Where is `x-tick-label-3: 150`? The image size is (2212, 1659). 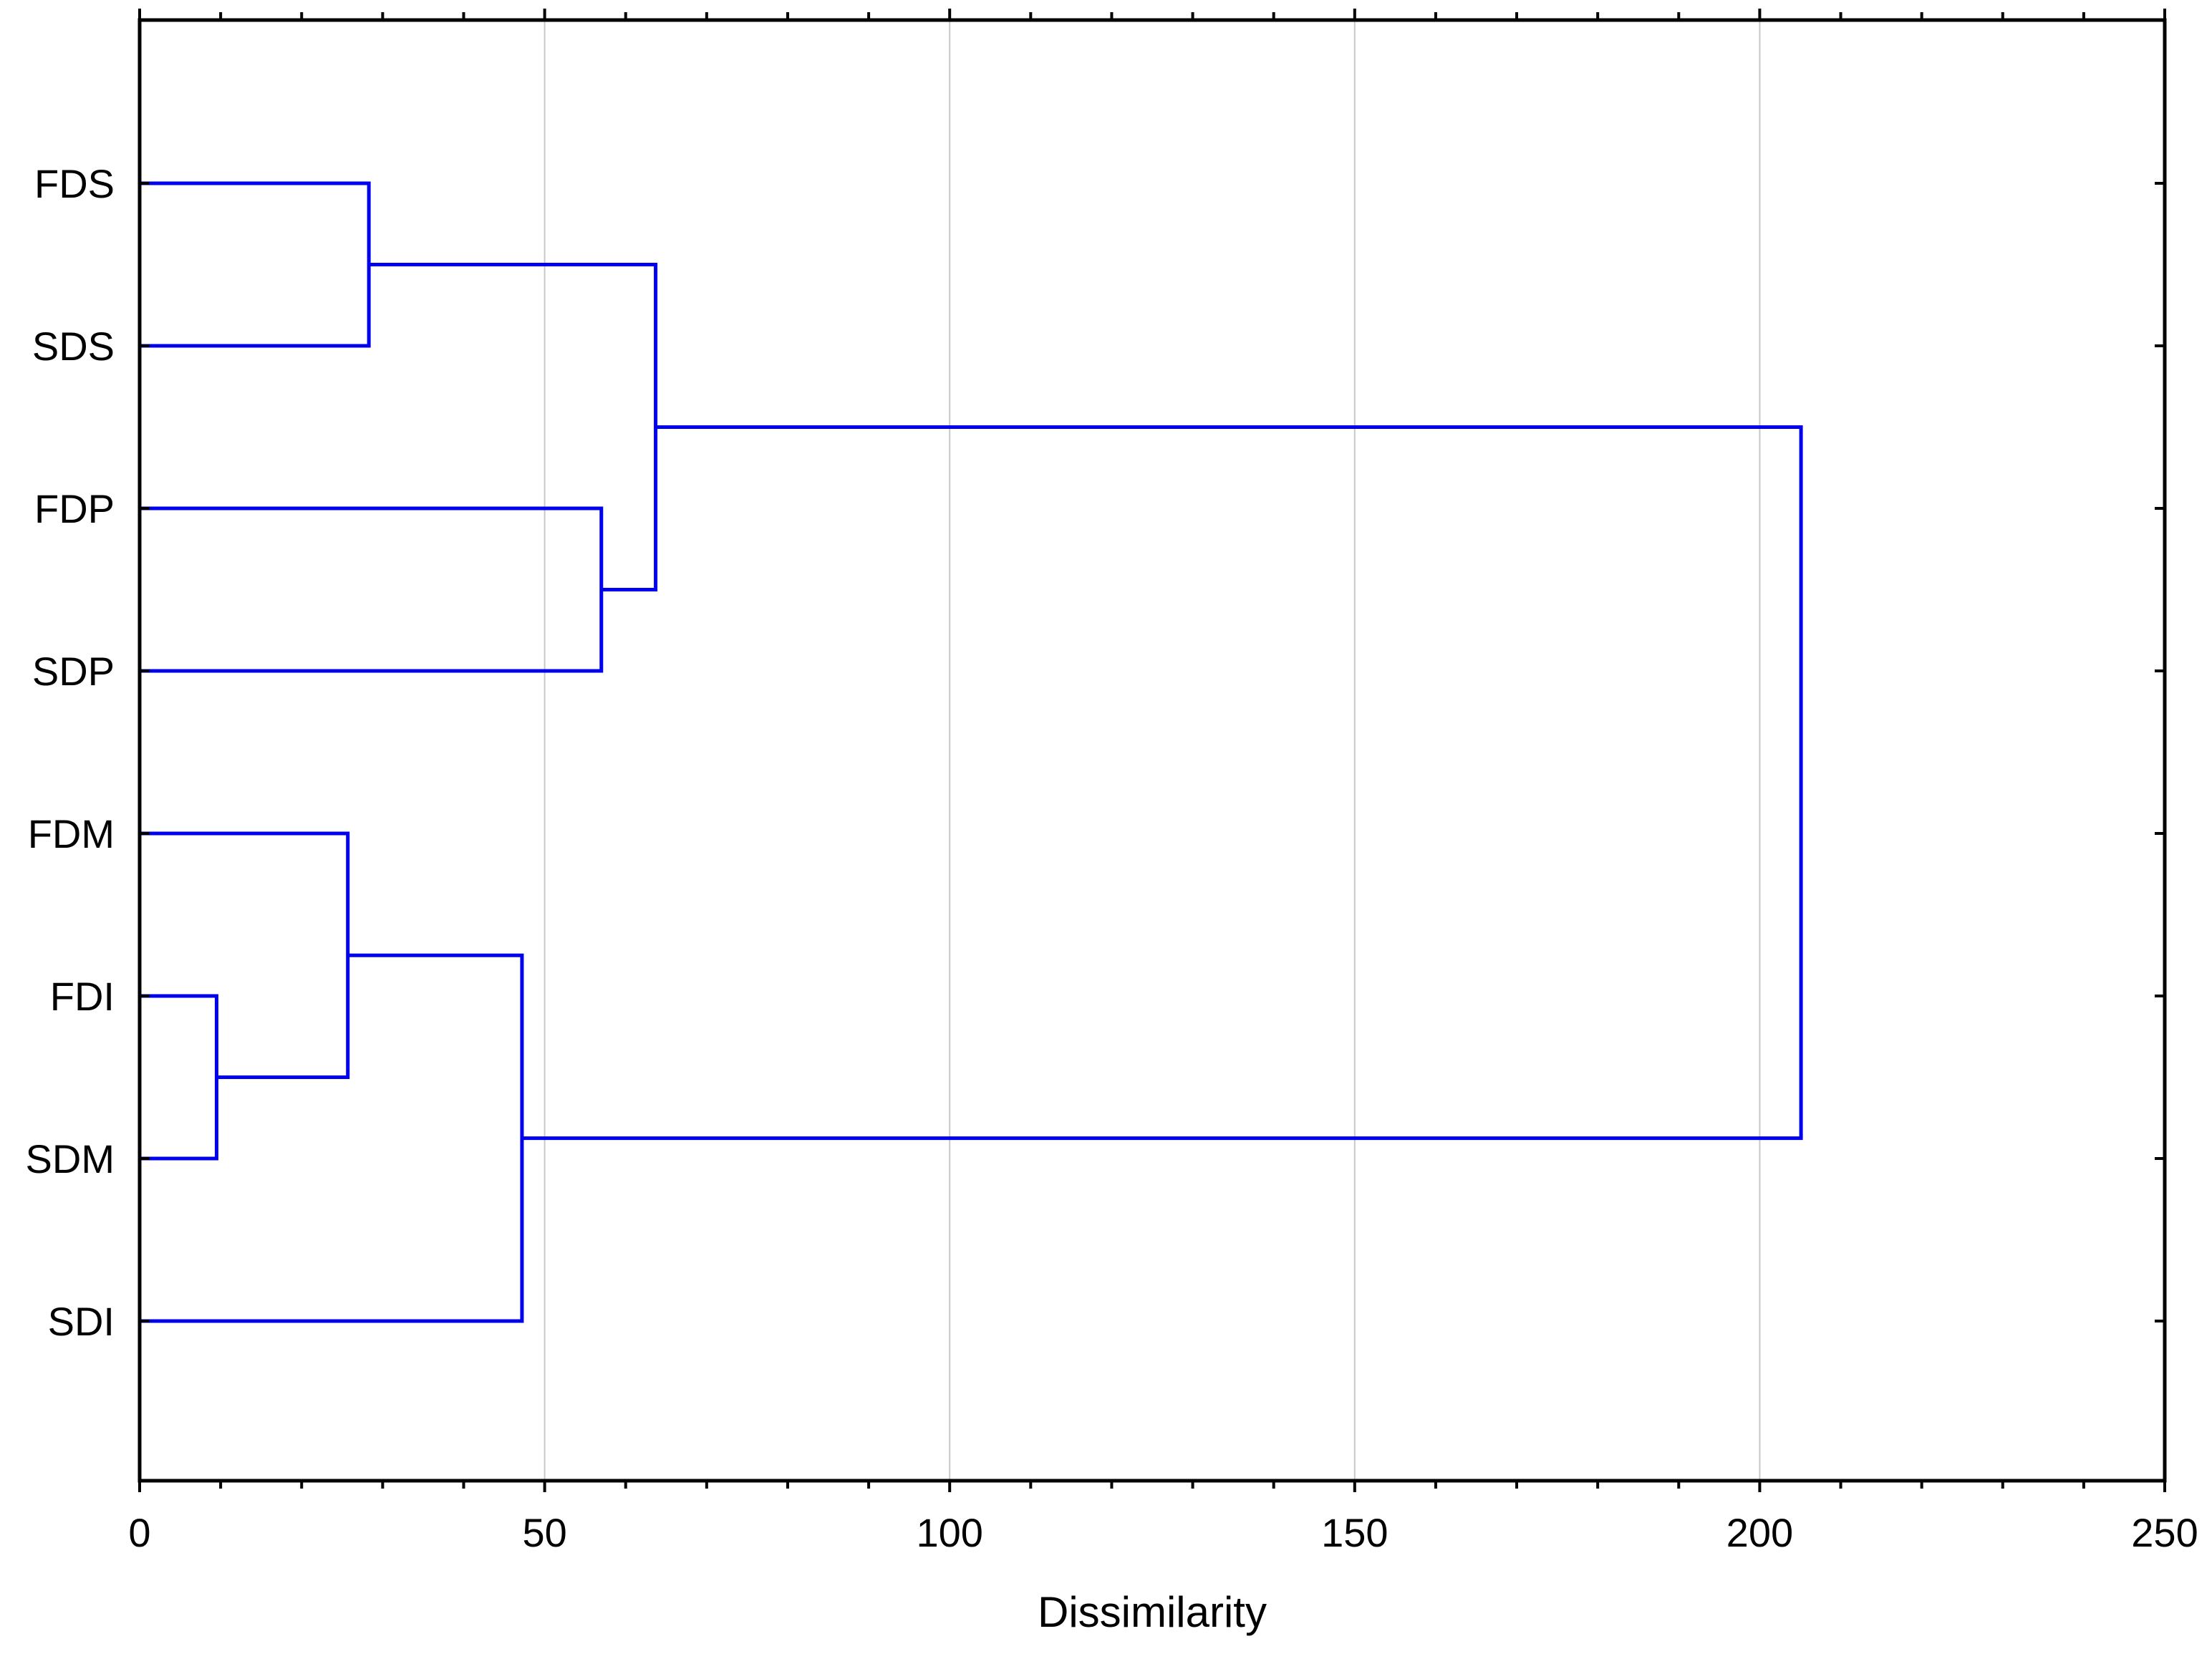 x-tick-label-3: 150 is located at coordinates (1354, 1533).